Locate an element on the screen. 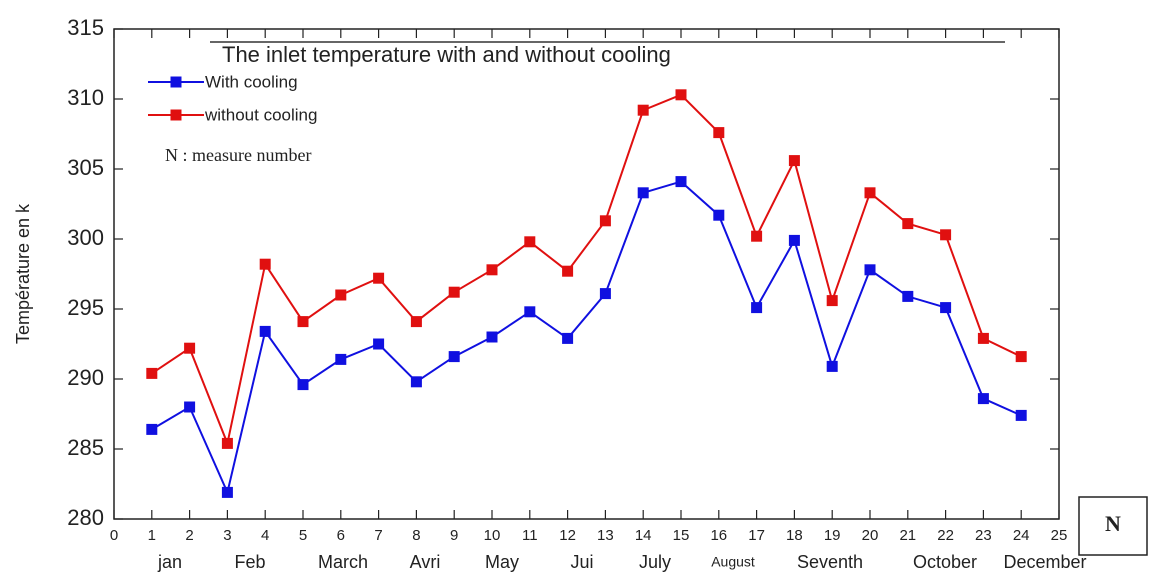 Image resolution: width=1160 pixels, height=572 pixels. x-tick-label: 22 is located at coordinates (945, 535).